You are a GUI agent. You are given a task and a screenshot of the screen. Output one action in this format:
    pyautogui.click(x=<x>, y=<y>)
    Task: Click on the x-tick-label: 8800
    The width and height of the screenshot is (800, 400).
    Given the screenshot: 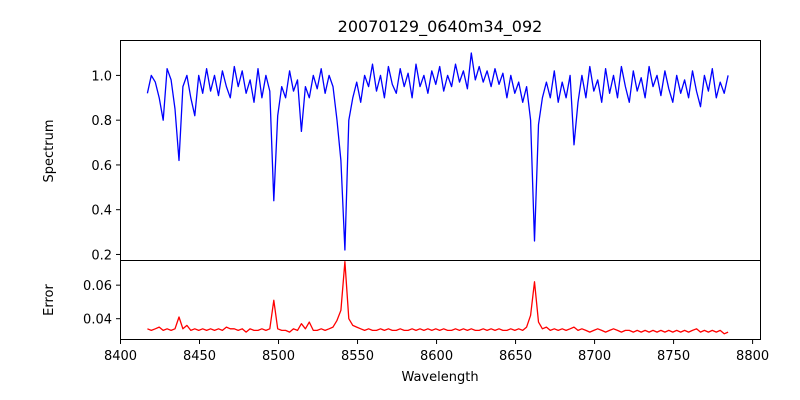 What is the action you would take?
    pyautogui.click(x=752, y=356)
    